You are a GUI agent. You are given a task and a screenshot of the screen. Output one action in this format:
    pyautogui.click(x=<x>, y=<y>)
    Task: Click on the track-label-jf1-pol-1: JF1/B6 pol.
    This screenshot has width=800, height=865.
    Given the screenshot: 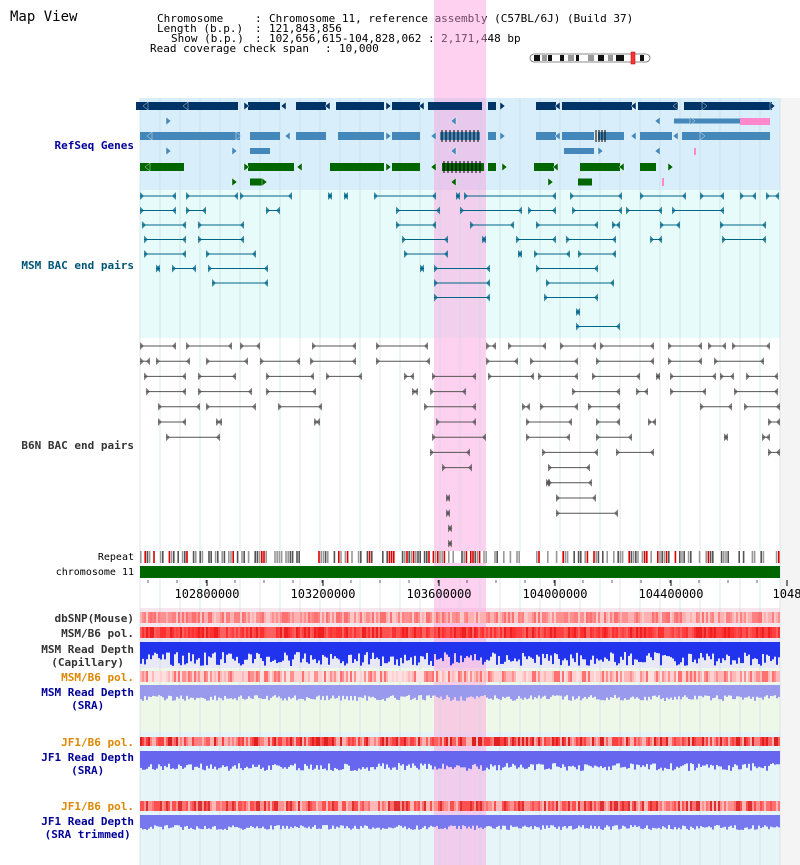 What is the action you would take?
    pyautogui.click(x=97, y=742)
    